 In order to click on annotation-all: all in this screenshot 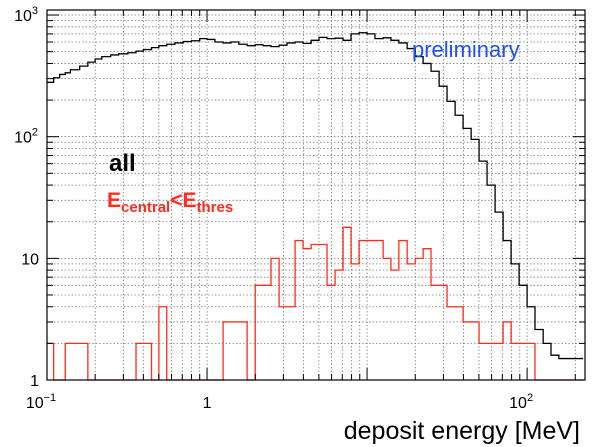, I will do `click(122, 163)`.